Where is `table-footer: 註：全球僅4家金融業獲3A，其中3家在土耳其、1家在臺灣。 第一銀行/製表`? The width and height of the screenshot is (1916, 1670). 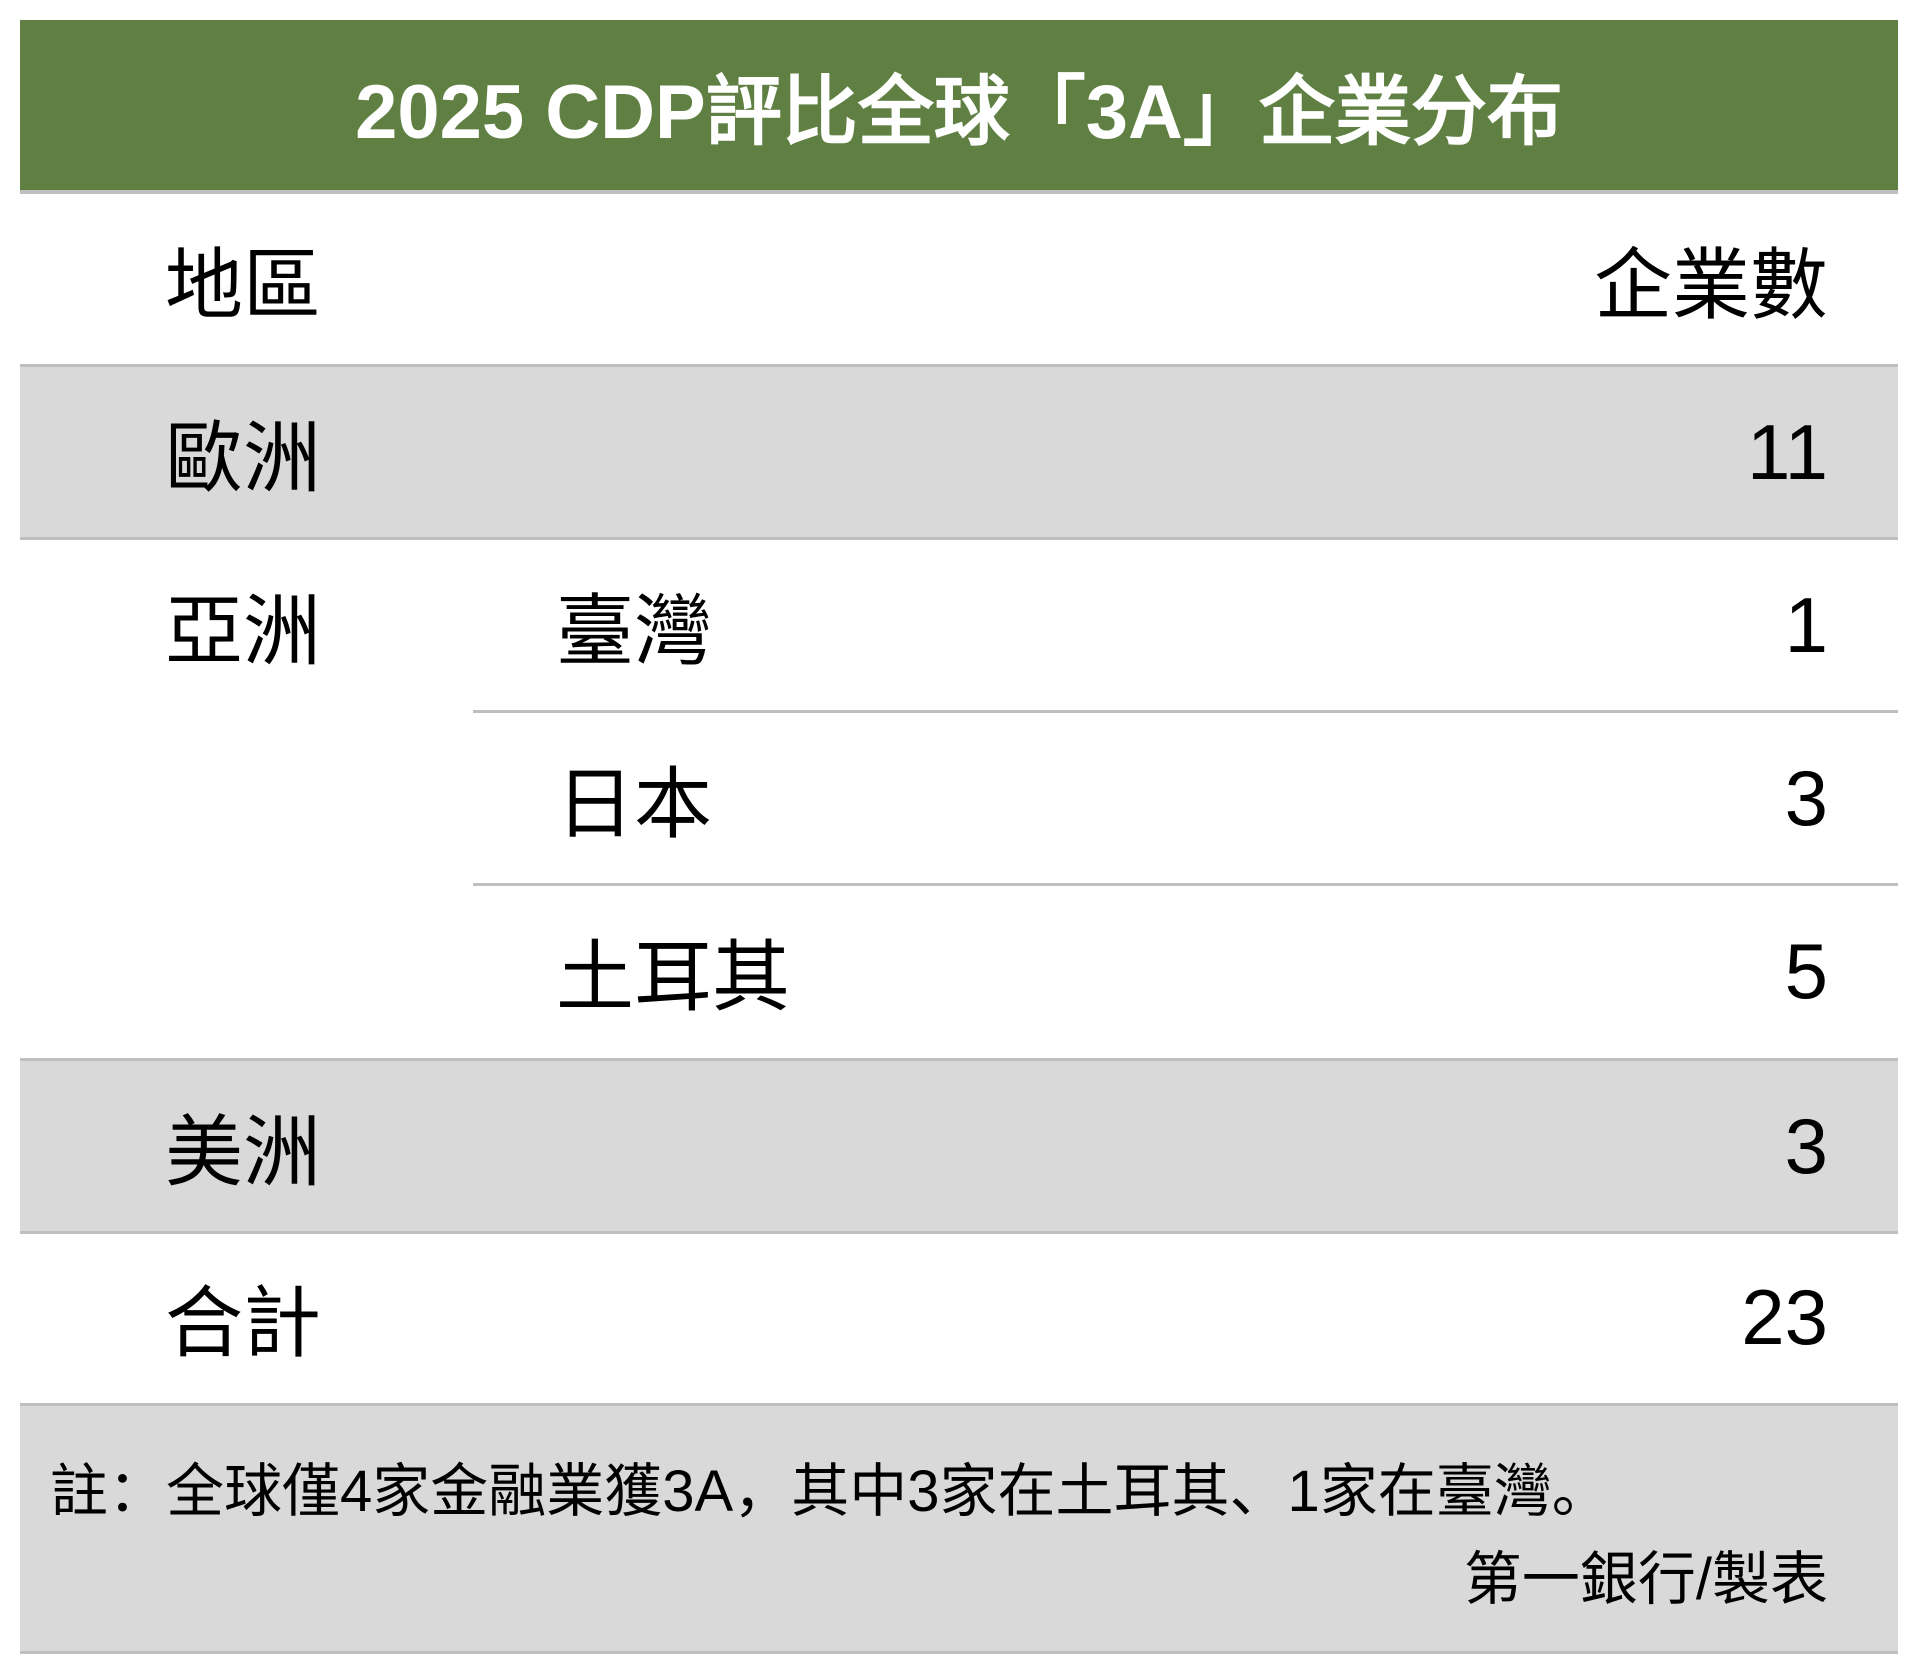
table-footer: 註：全球僅4家金融業獲3A，其中3家在土耳其、1家在臺灣。 第一銀行/製表 is located at coordinates (959, 1528).